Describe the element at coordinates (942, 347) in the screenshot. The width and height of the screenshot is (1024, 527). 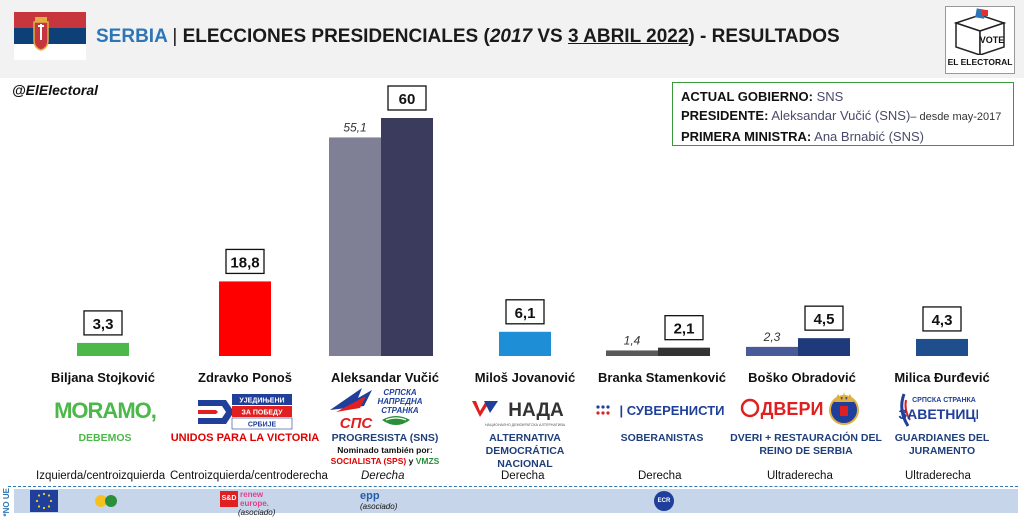
I see `bar-7-2022` at that location.